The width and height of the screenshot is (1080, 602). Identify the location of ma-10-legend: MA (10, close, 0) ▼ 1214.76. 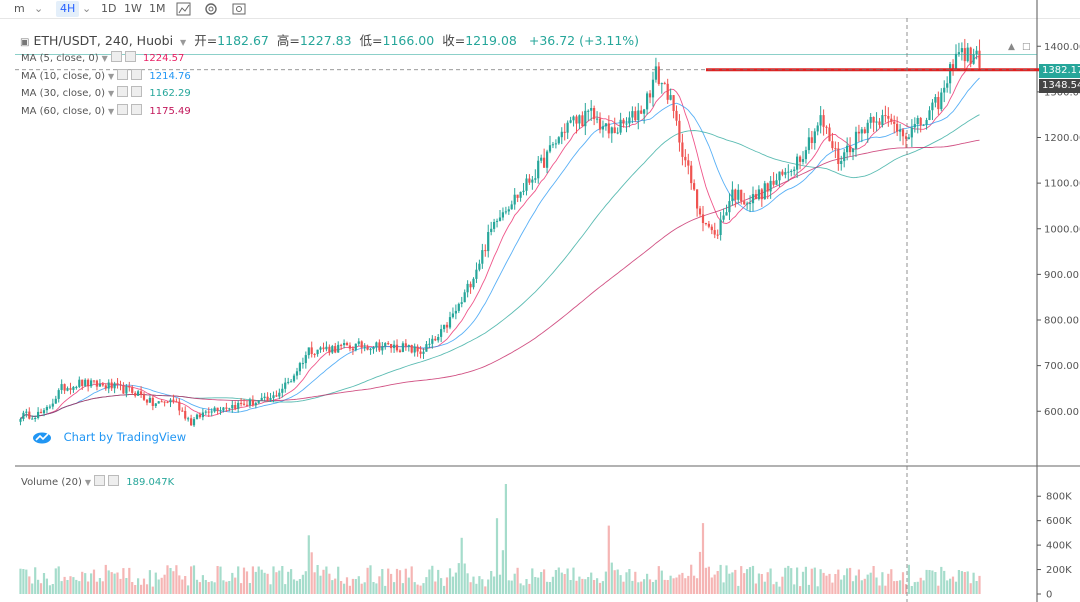
(106, 75).